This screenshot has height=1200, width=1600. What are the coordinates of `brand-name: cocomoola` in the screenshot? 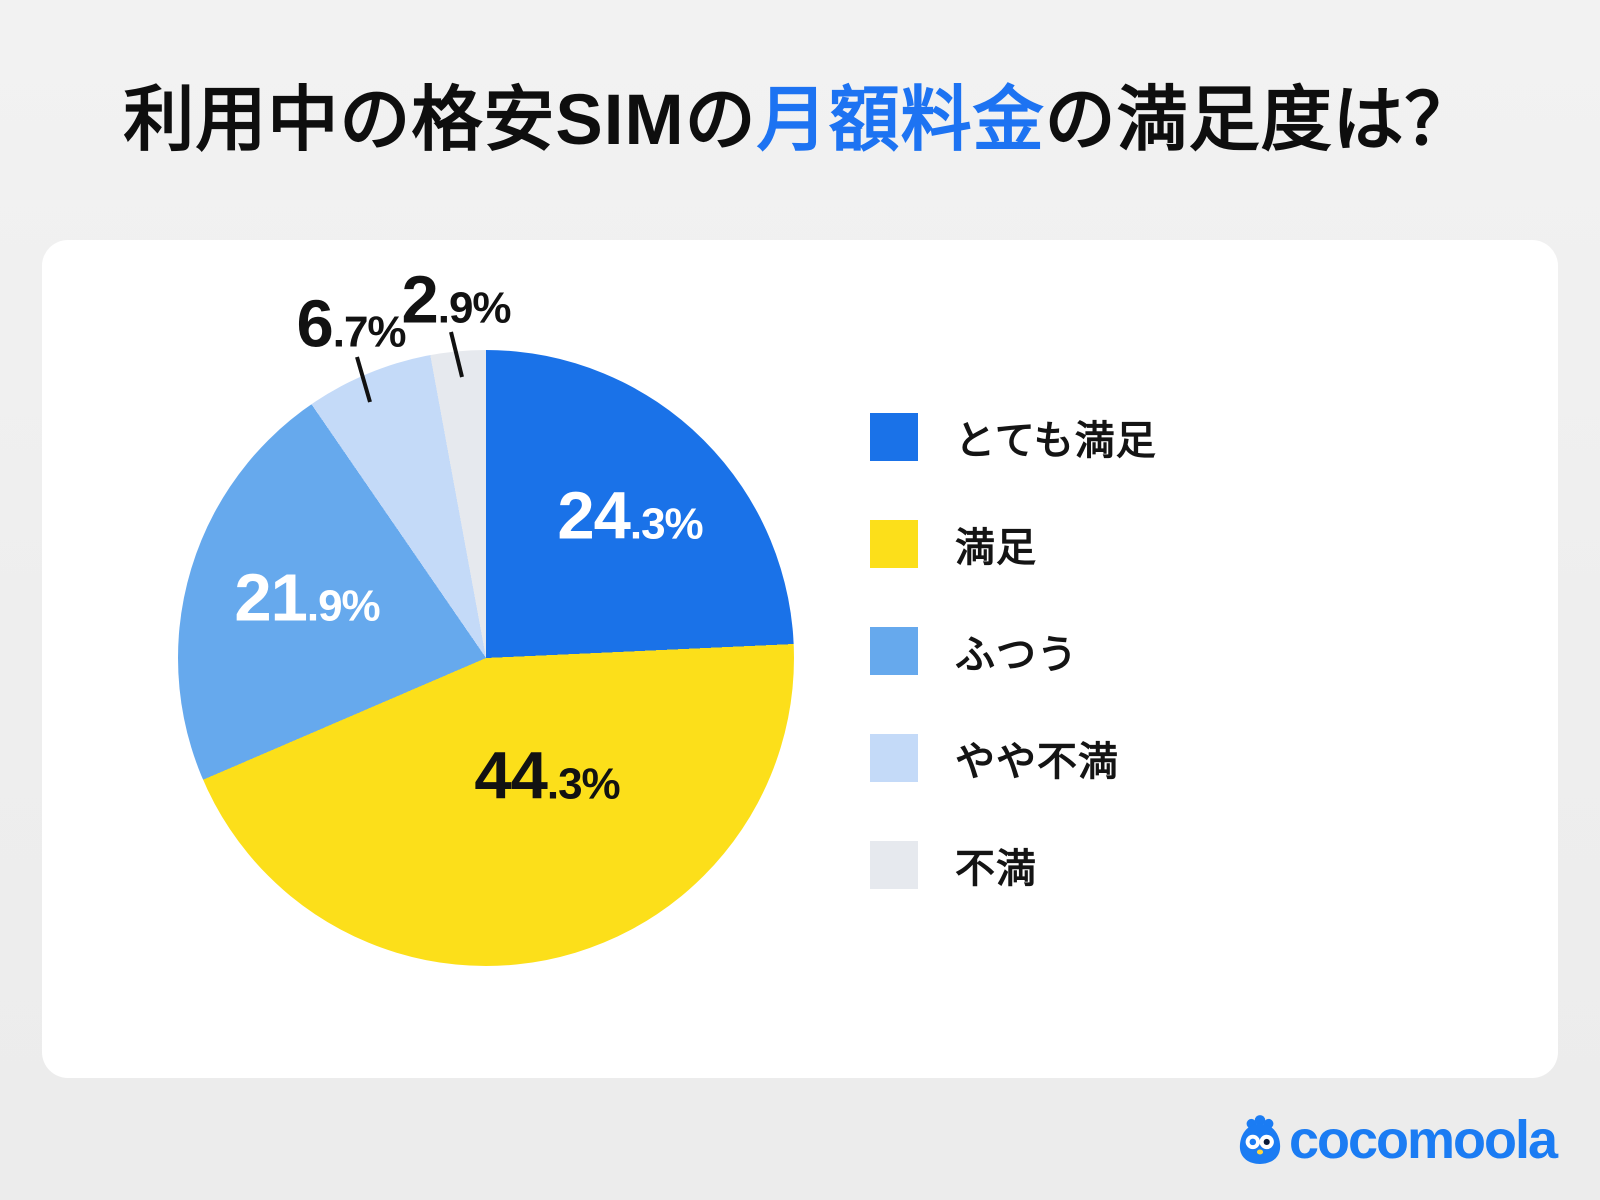 It's located at (1423, 1140).